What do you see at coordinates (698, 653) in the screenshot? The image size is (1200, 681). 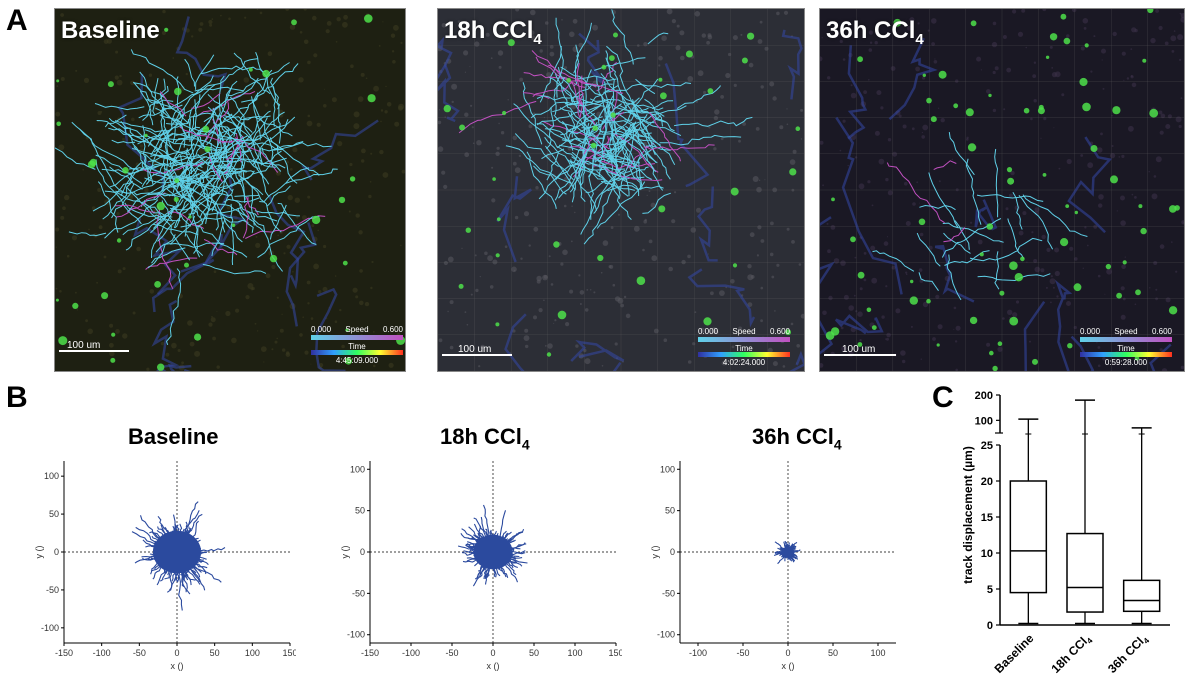 I see `x-tick-label: -100` at bounding box center [698, 653].